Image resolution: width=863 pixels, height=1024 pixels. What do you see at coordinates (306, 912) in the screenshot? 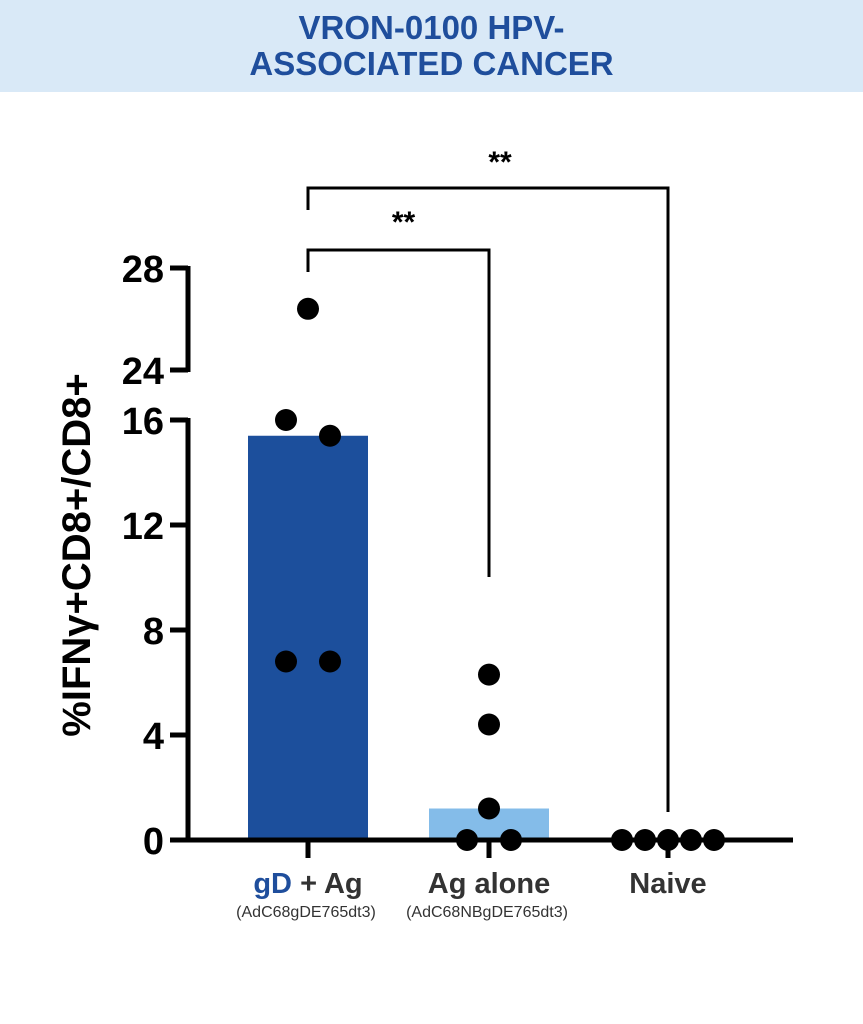
I see `x-category-sublabel-0: (AdC68gDE765dt3)` at bounding box center [306, 912].